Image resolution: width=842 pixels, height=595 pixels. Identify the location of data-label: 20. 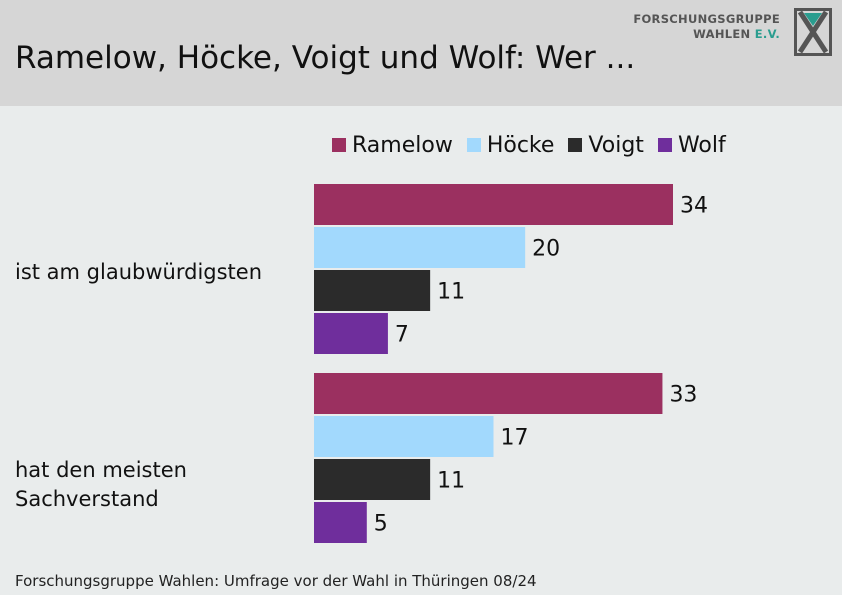
(546, 249).